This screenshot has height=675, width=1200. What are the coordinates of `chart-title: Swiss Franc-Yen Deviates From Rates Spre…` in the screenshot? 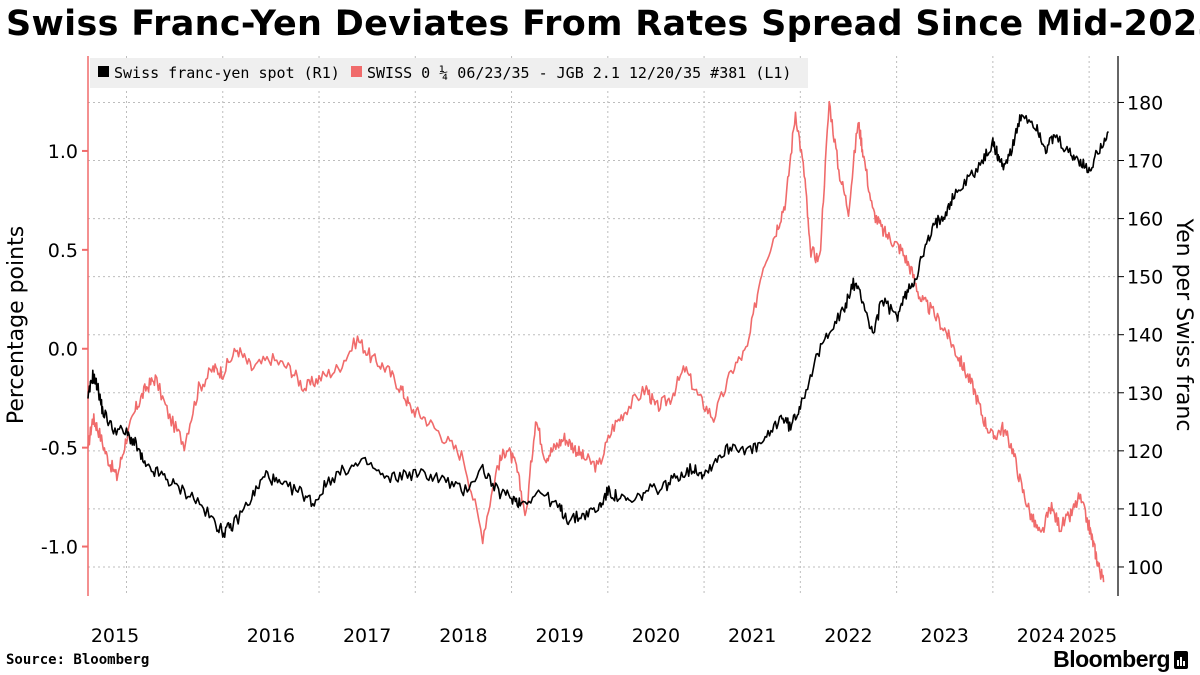 It's located at (603, 24).